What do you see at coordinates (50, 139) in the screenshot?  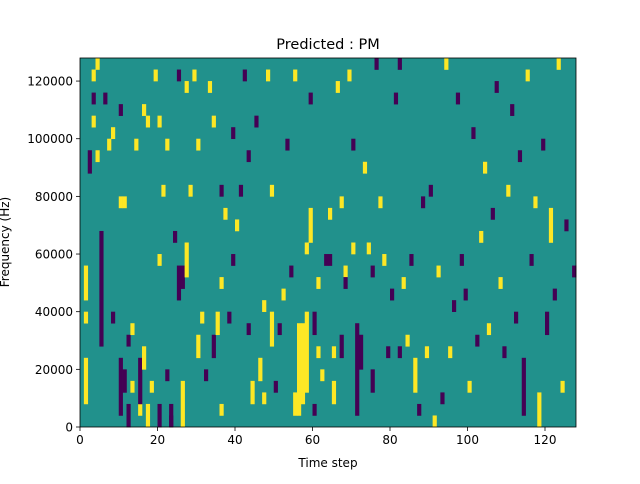 I see `y-tick-label: 100000` at bounding box center [50, 139].